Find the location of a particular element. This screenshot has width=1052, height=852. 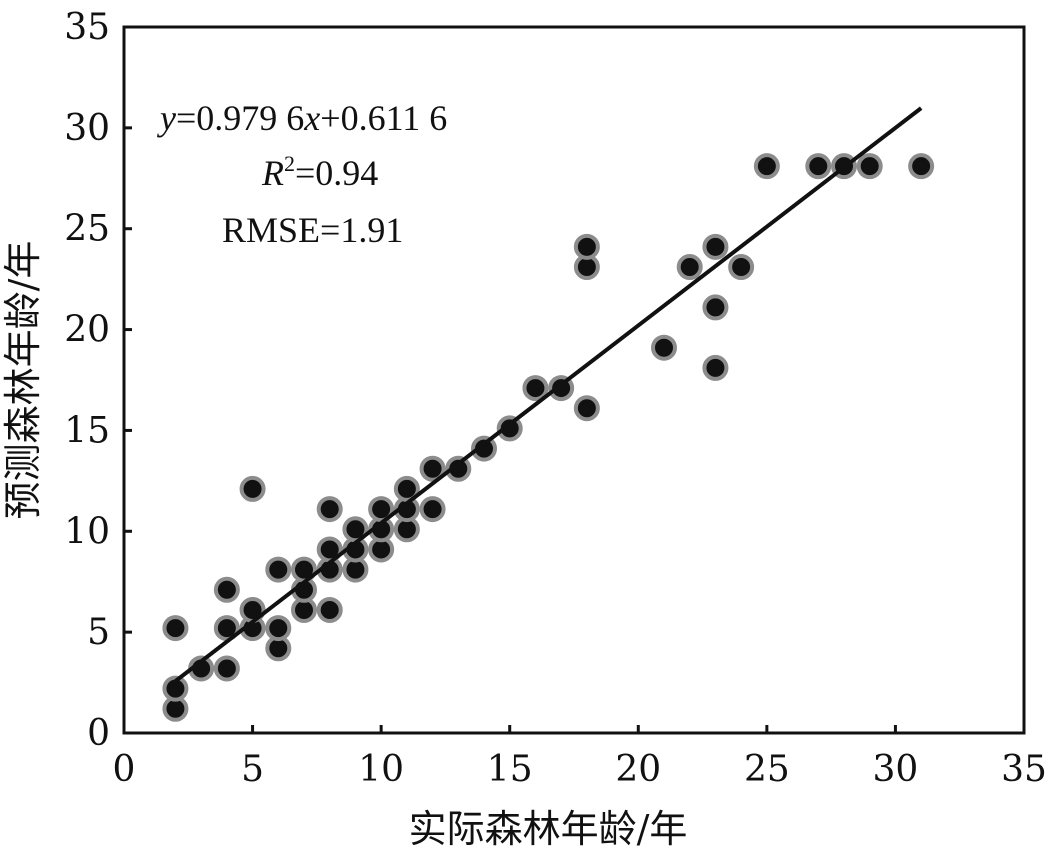

y-tick-label: 10 is located at coordinates (87, 531).